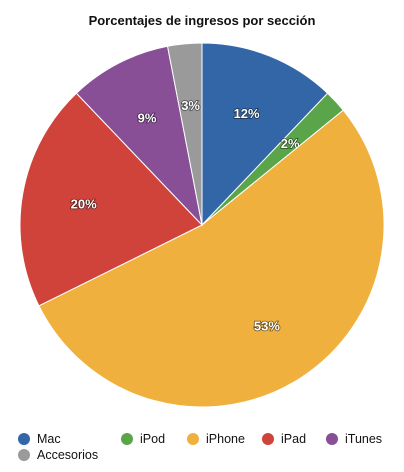 This screenshot has height=472, width=404. Describe the element at coordinates (68, 455) in the screenshot. I see `legend-label-accesorios: Accesorios` at that location.